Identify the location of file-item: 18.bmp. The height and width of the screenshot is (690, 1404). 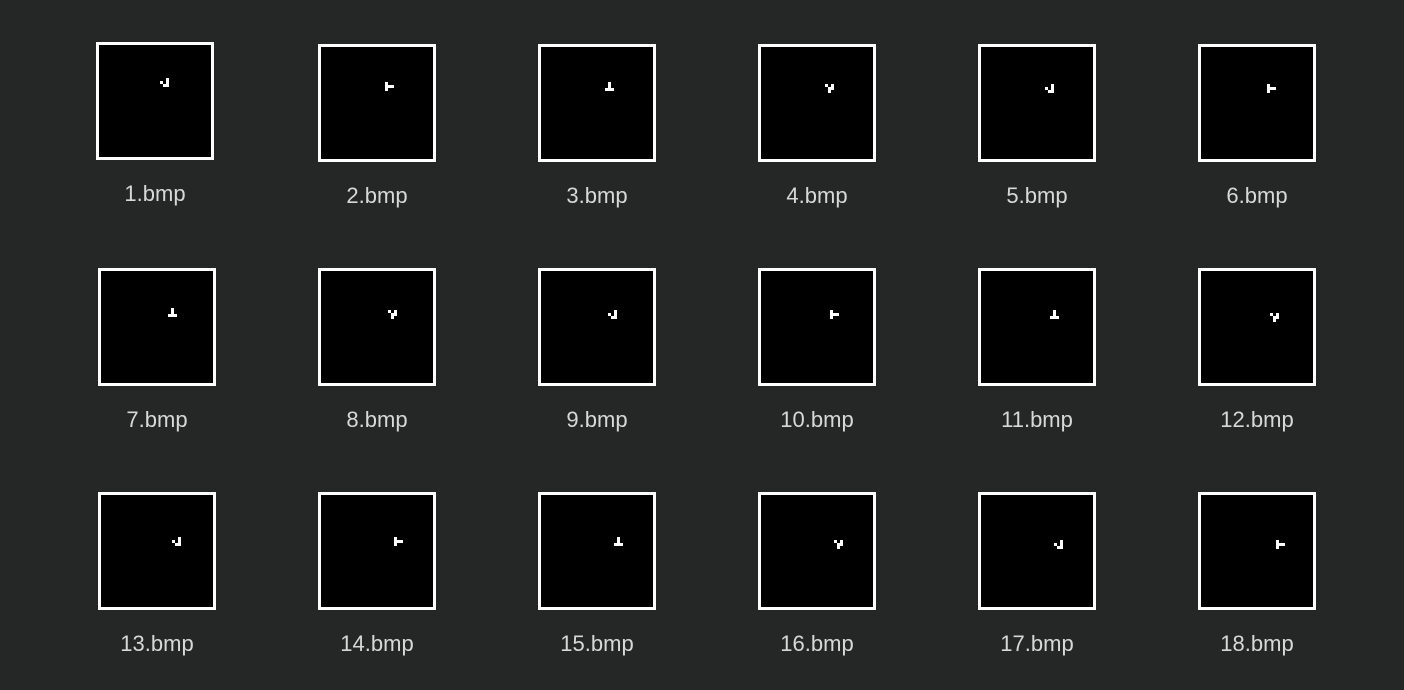
(1257, 582).